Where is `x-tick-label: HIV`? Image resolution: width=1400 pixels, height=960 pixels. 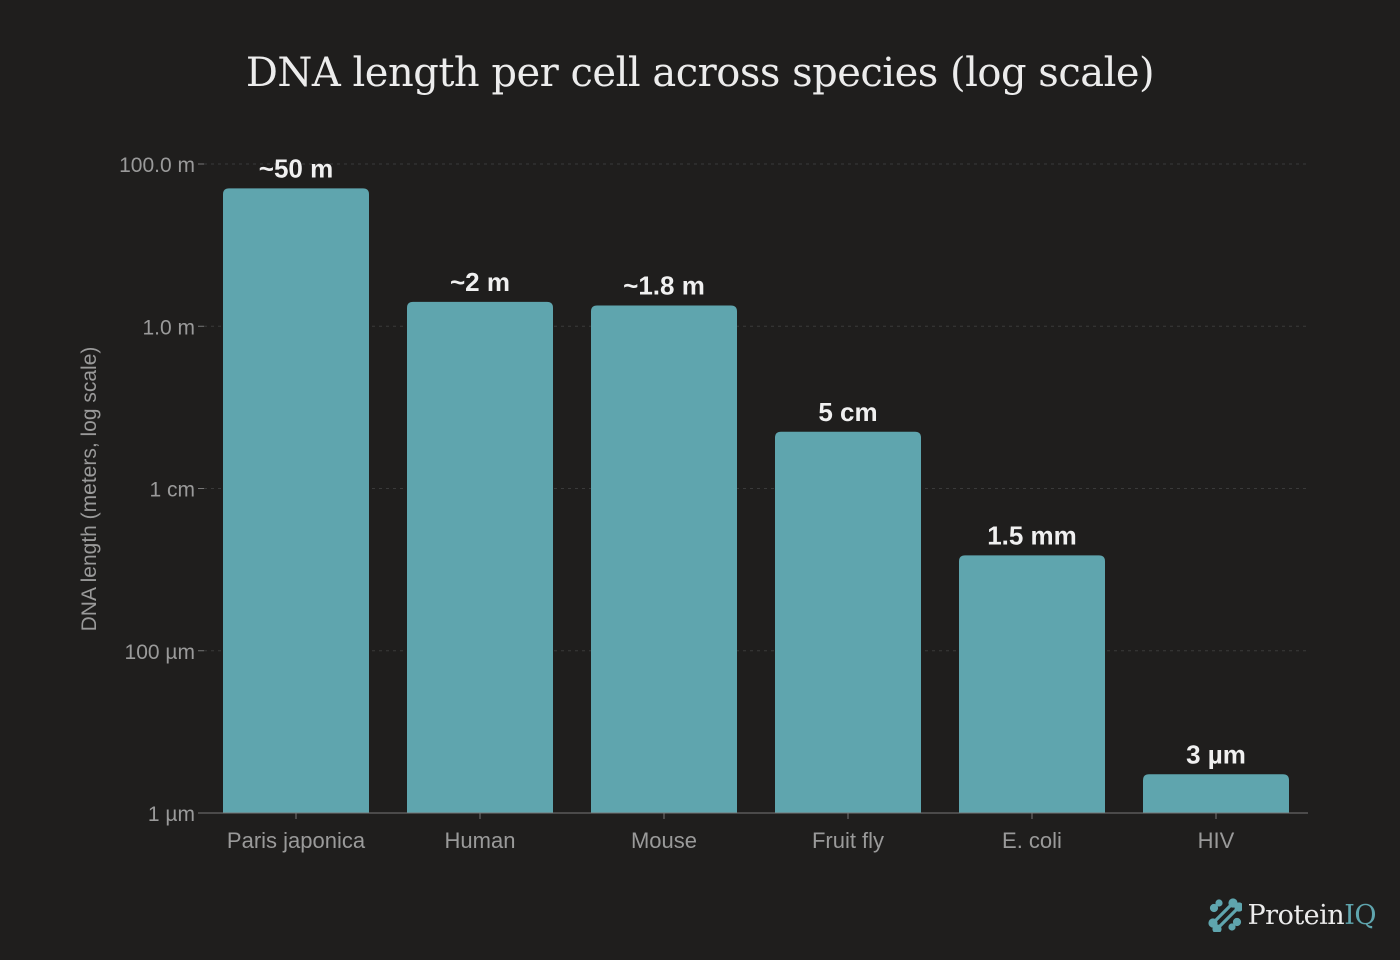
x-tick-label: HIV is located at coordinates (1216, 840).